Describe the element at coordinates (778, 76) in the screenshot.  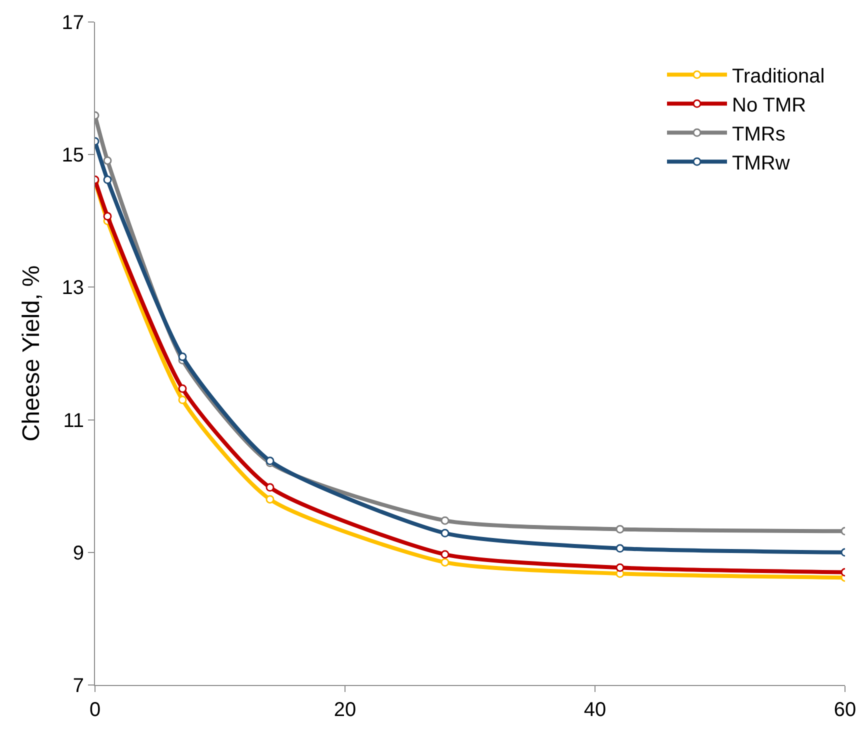
I see `legend-label: Traditional` at that location.